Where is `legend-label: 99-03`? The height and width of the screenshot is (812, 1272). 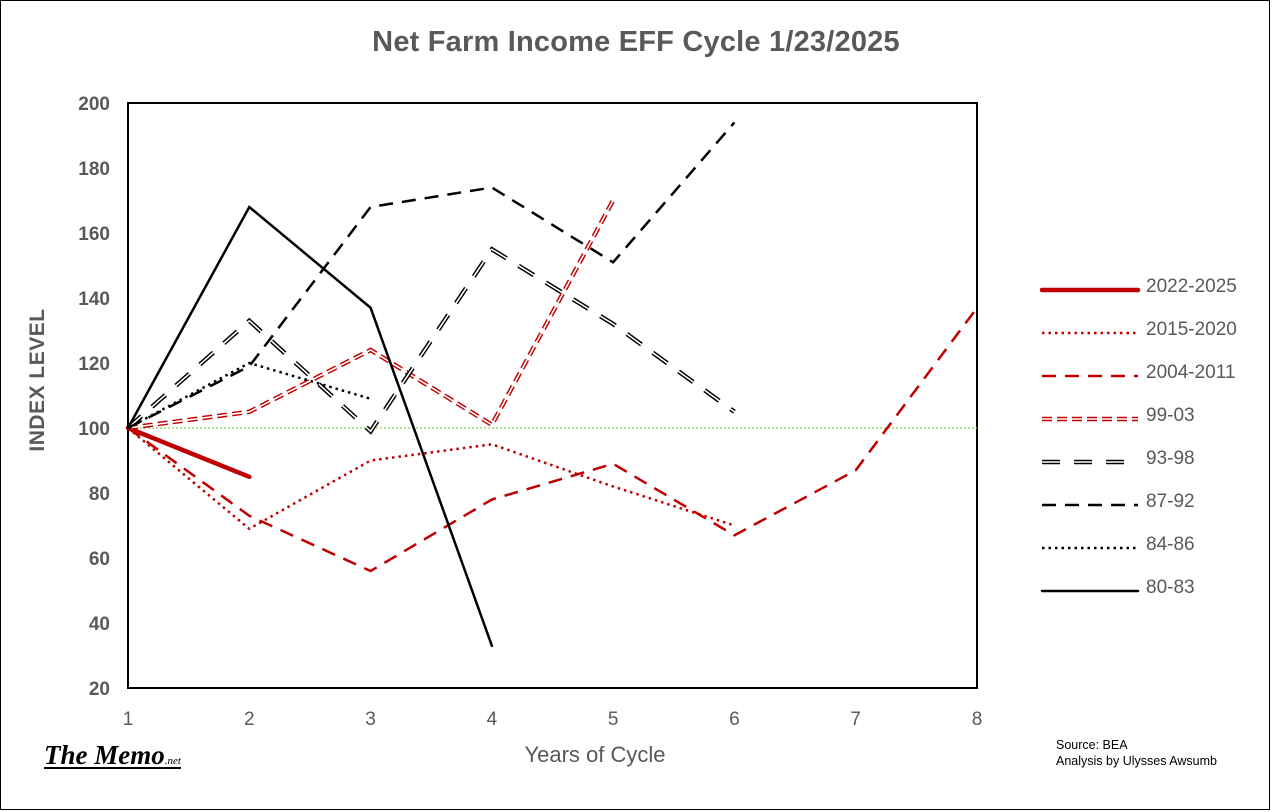 legend-label: 99-03 is located at coordinates (1170, 415).